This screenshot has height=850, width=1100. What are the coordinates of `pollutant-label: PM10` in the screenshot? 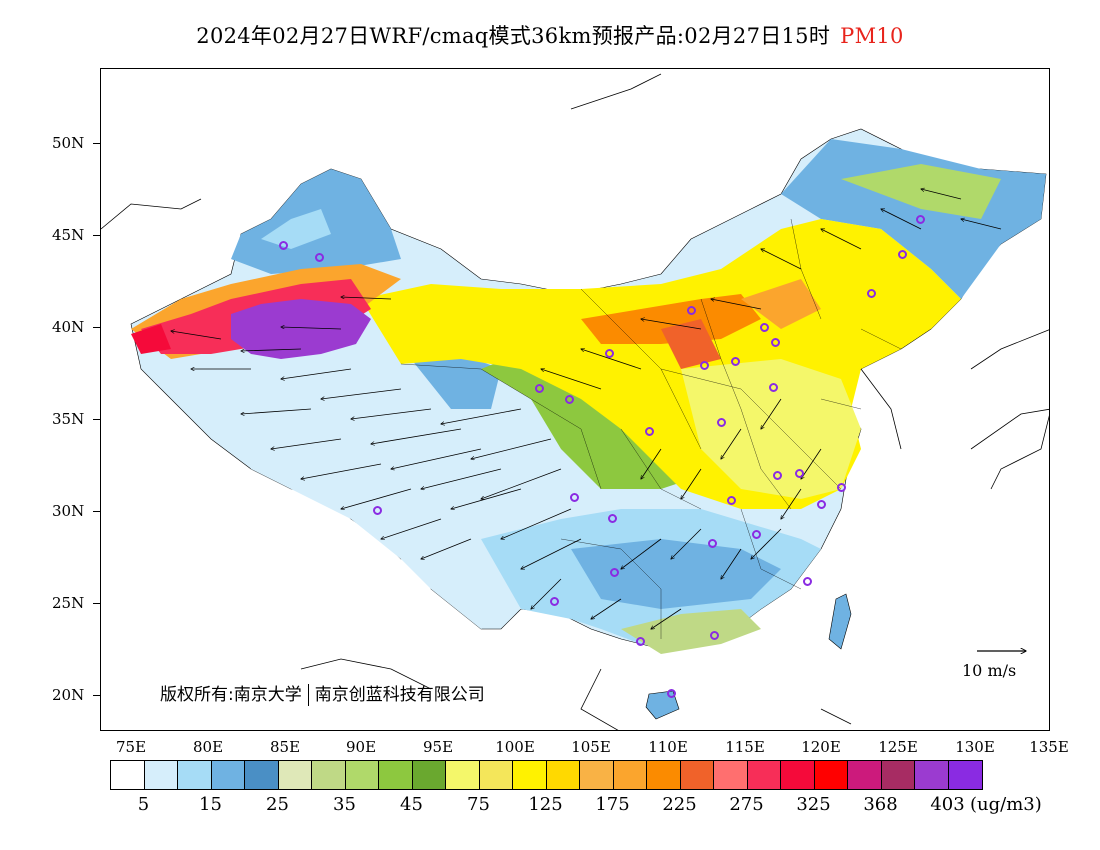 It's located at (872, 36).